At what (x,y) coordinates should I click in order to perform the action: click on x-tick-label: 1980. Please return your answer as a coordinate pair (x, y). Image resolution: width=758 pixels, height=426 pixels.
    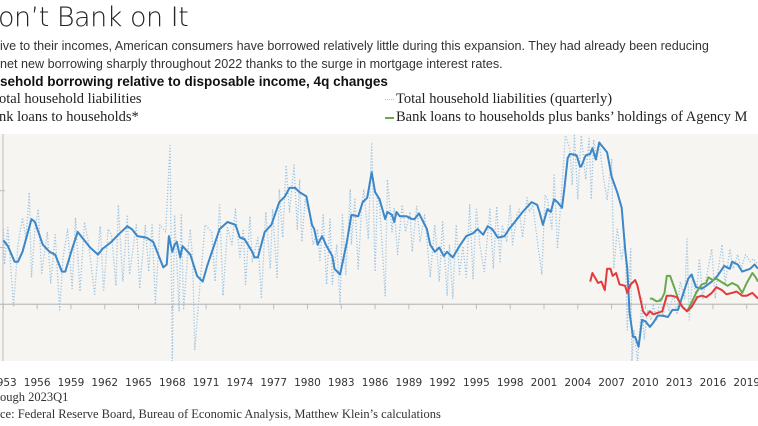
    Looking at the image, I should click on (307, 383).